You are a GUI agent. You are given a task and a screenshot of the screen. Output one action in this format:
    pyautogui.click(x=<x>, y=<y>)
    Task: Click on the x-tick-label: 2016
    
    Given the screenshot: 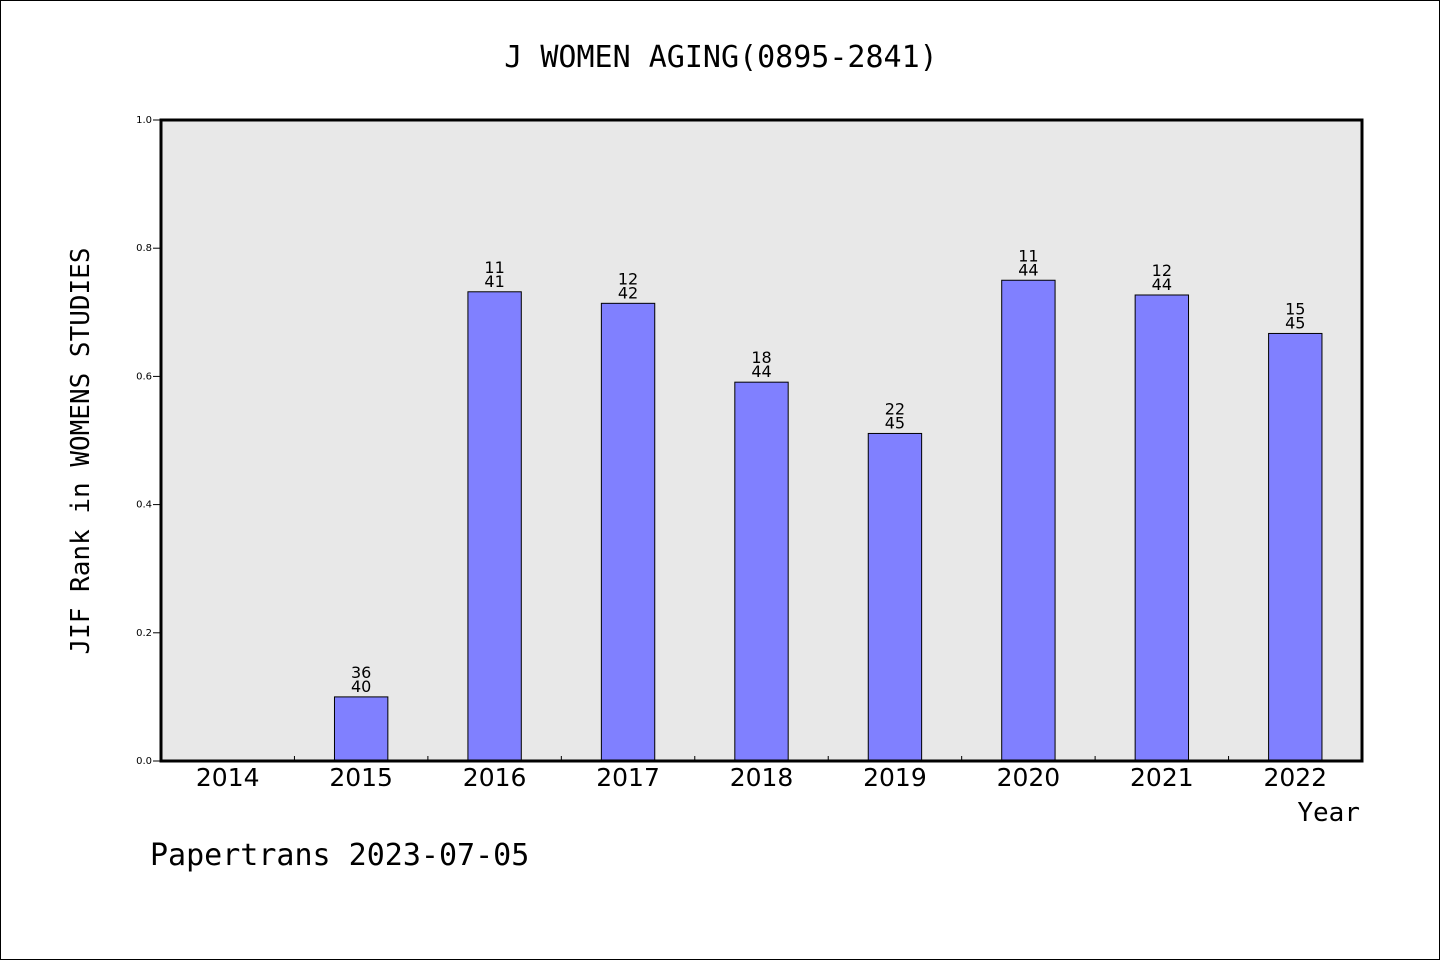 What is the action you would take?
    pyautogui.click(x=495, y=777)
    